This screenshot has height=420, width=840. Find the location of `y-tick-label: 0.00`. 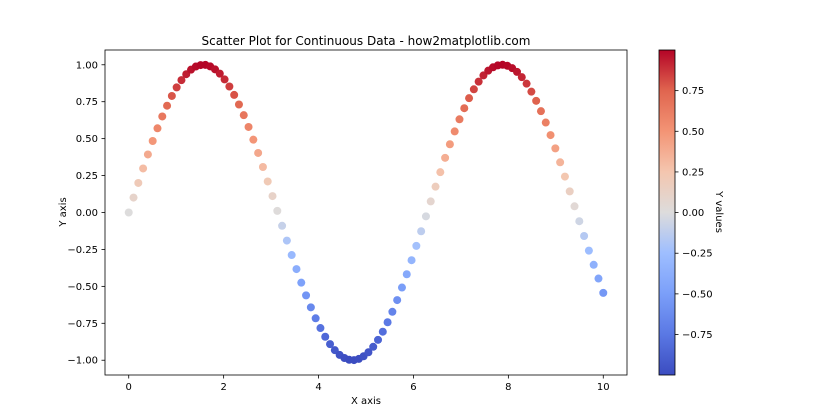

y-tick-label: 0.00 is located at coordinates (87, 213).